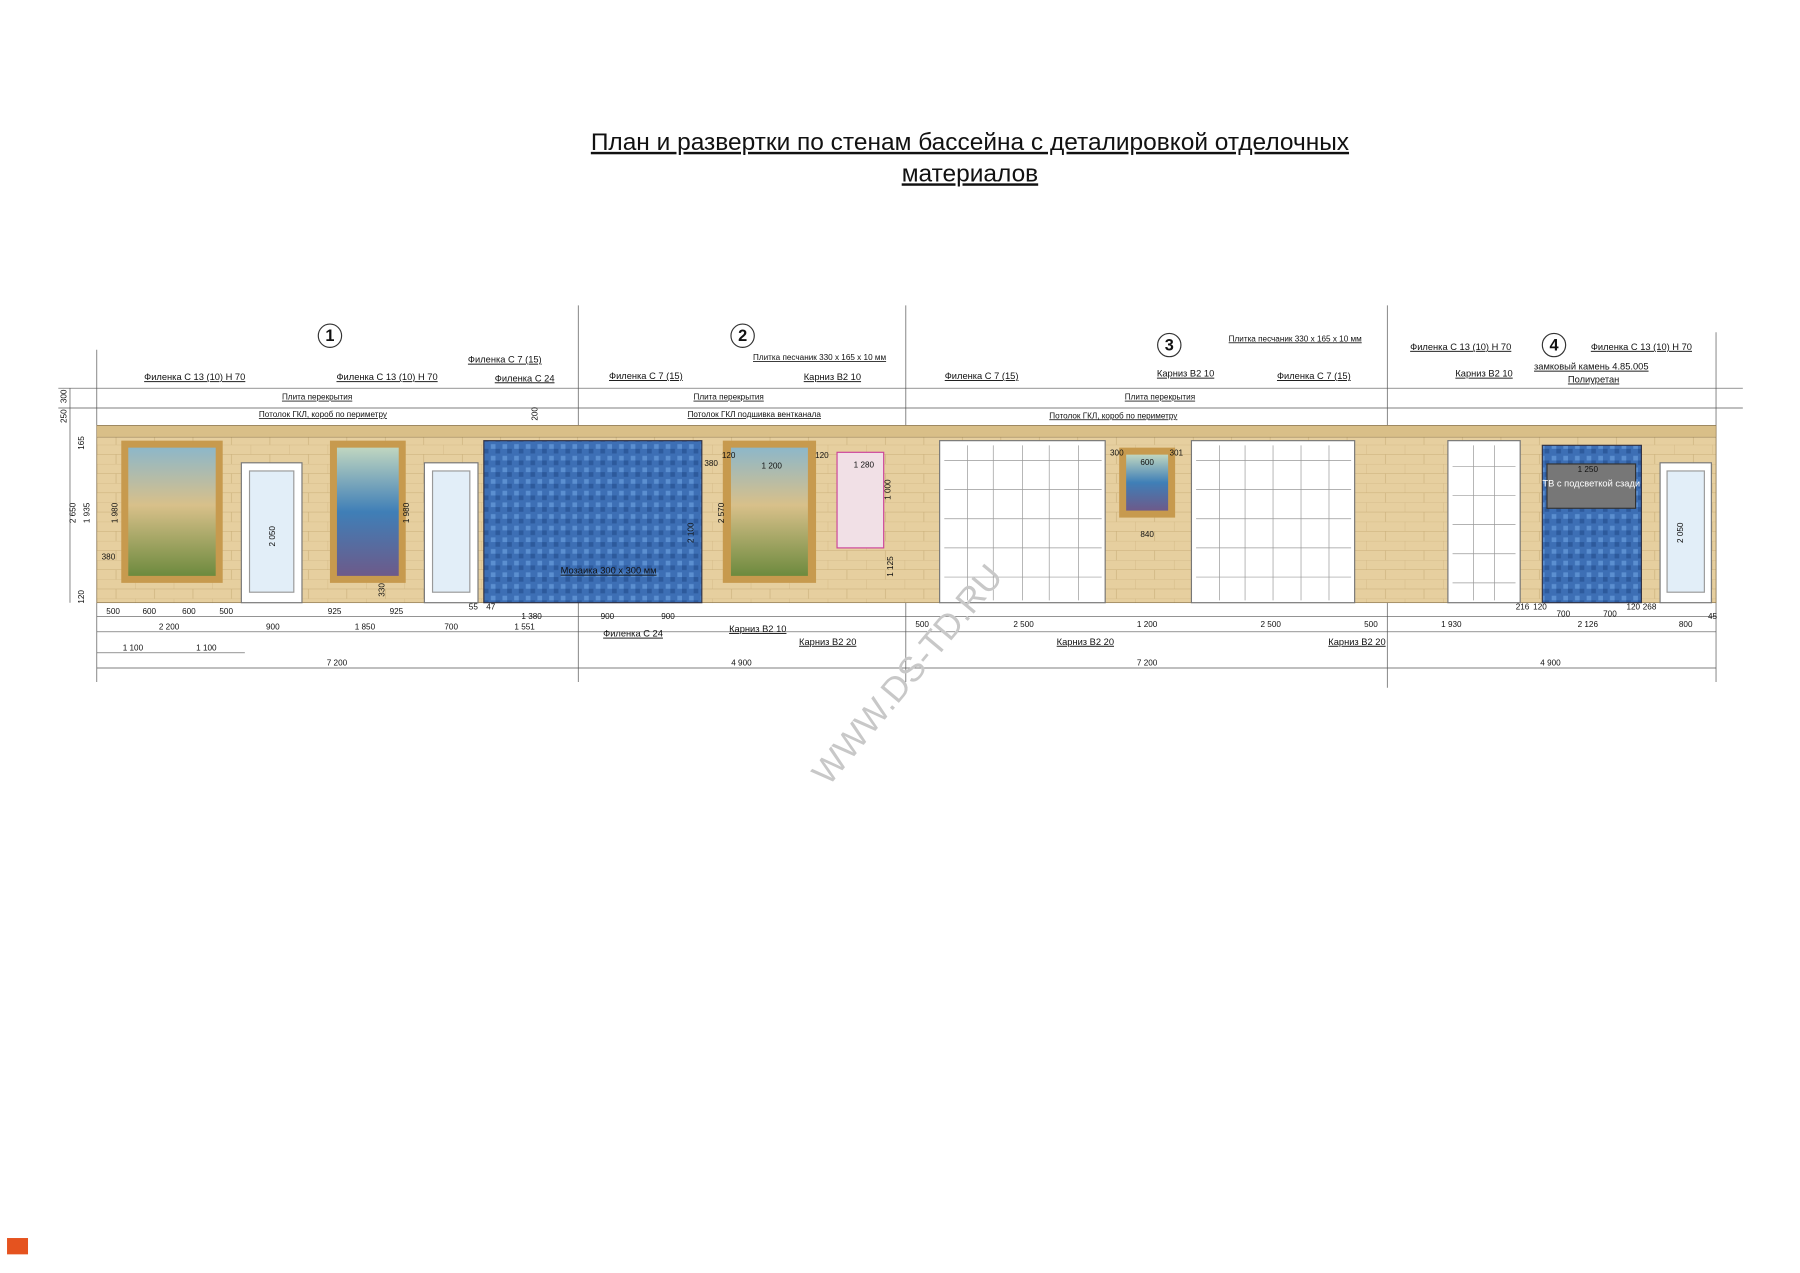 The height and width of the screenshot is (1273, 1800). Describe the element at coordinates (864, 464) in the screenshot. I see `dimension: 1 280` at that location.